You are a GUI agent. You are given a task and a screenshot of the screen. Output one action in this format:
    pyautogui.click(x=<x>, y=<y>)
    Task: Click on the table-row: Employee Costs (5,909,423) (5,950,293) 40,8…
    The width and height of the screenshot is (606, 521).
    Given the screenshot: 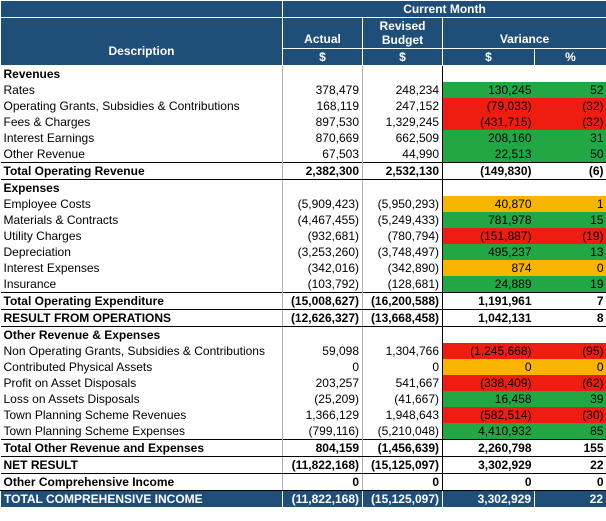 What is the action you would take?
    pyautogui.click(x=303, y=204)
    